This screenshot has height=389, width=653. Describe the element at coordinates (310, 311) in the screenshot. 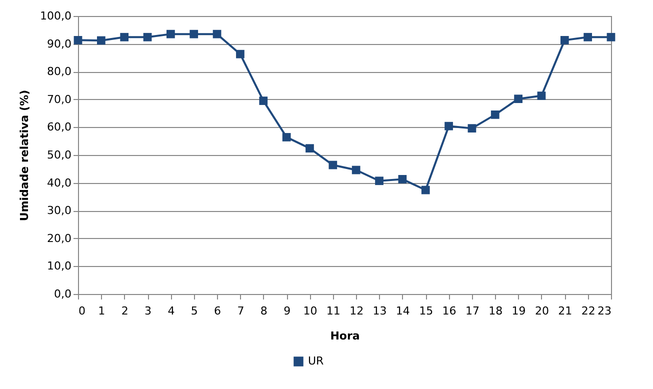

I see `x-tick-label: 10` at that location.